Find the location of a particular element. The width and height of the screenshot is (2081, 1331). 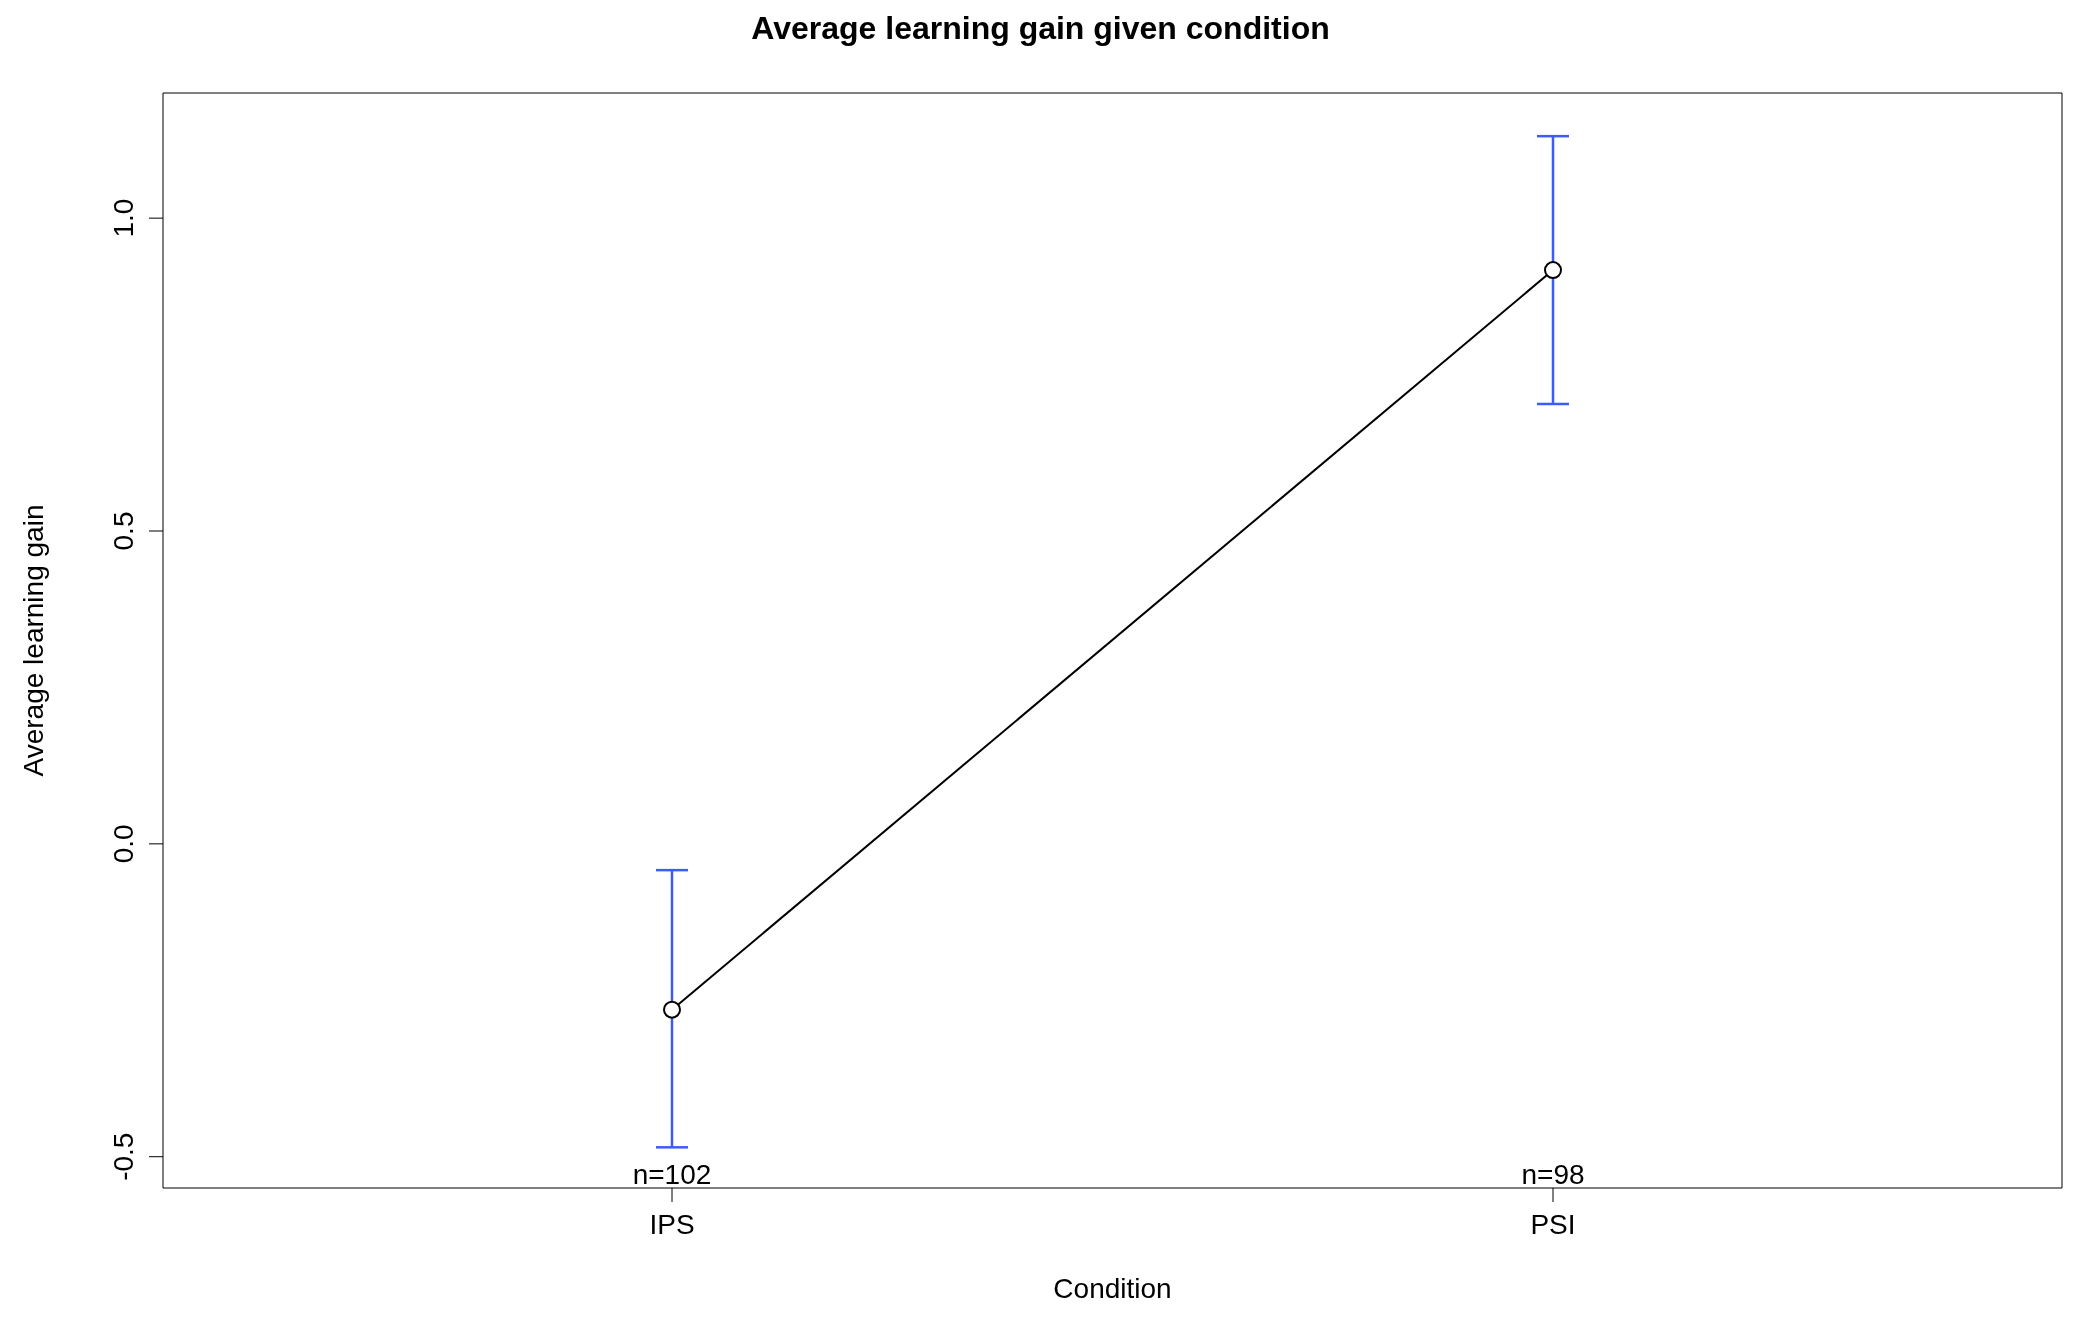

chart-title: Average learning gain given condition is located at coordinates (1040, 28).